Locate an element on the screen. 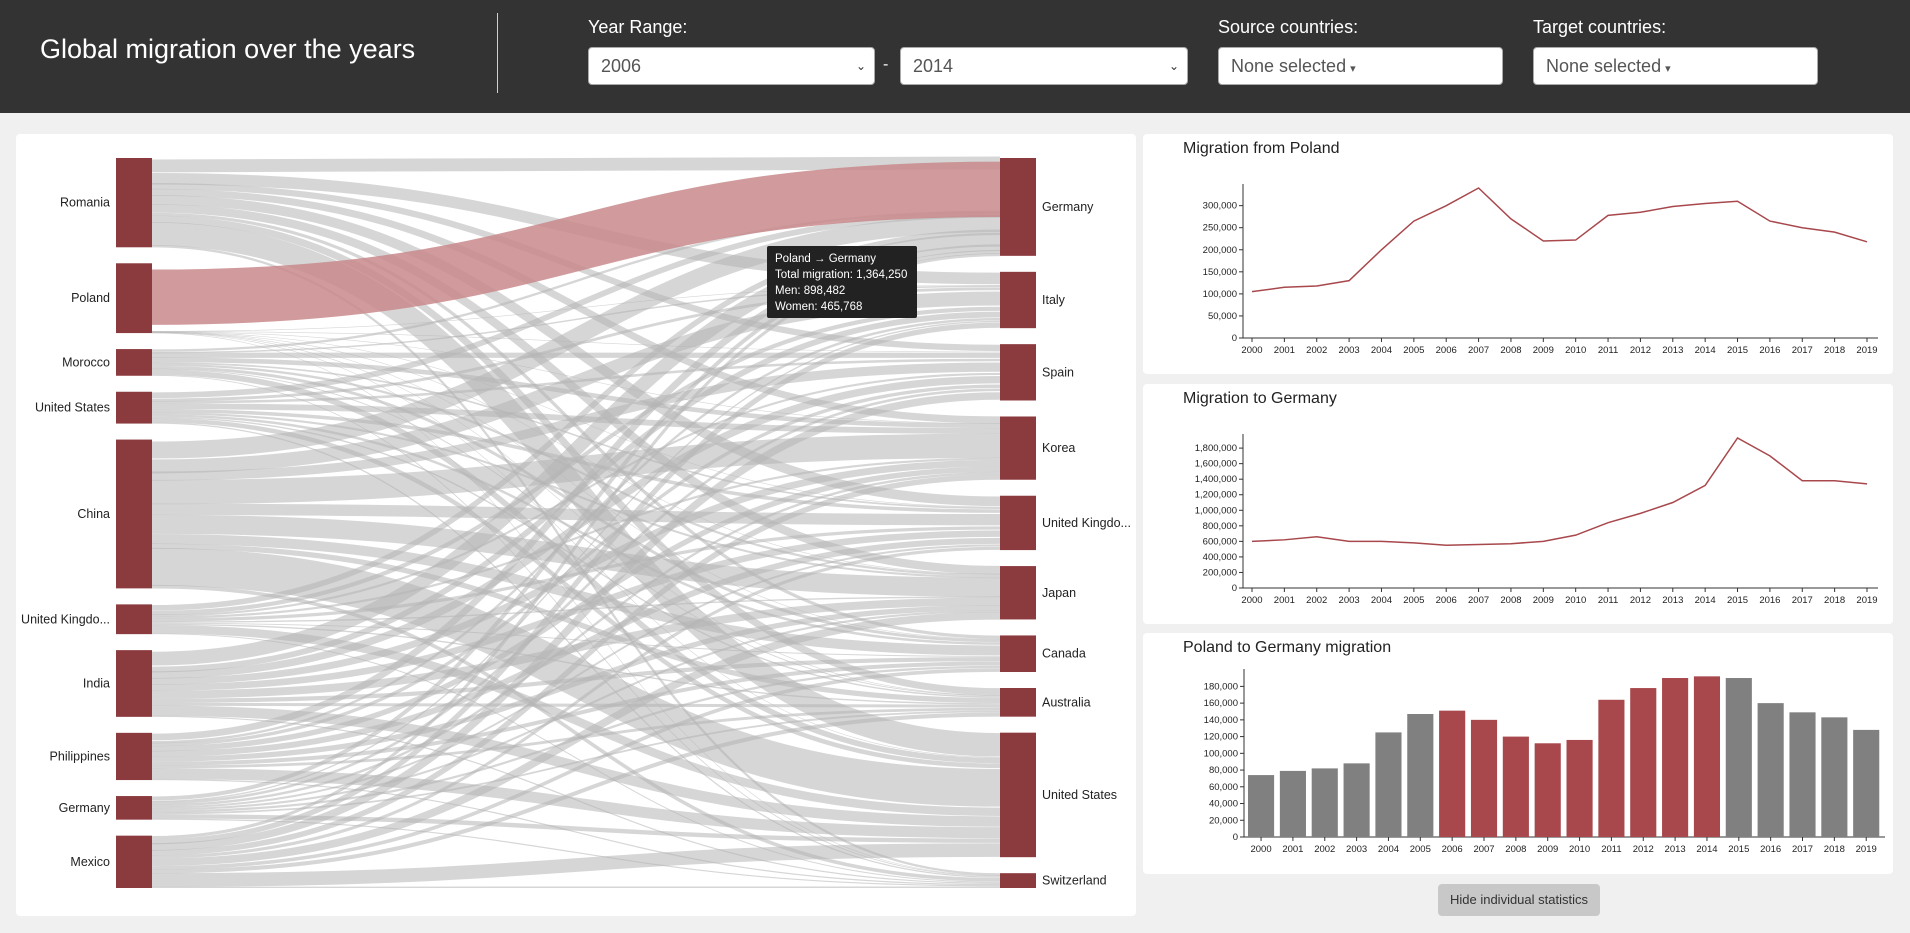 This screenshot has height=933, width=1910. x-tick-label: 2012 is located at coordinates (1643, 849).